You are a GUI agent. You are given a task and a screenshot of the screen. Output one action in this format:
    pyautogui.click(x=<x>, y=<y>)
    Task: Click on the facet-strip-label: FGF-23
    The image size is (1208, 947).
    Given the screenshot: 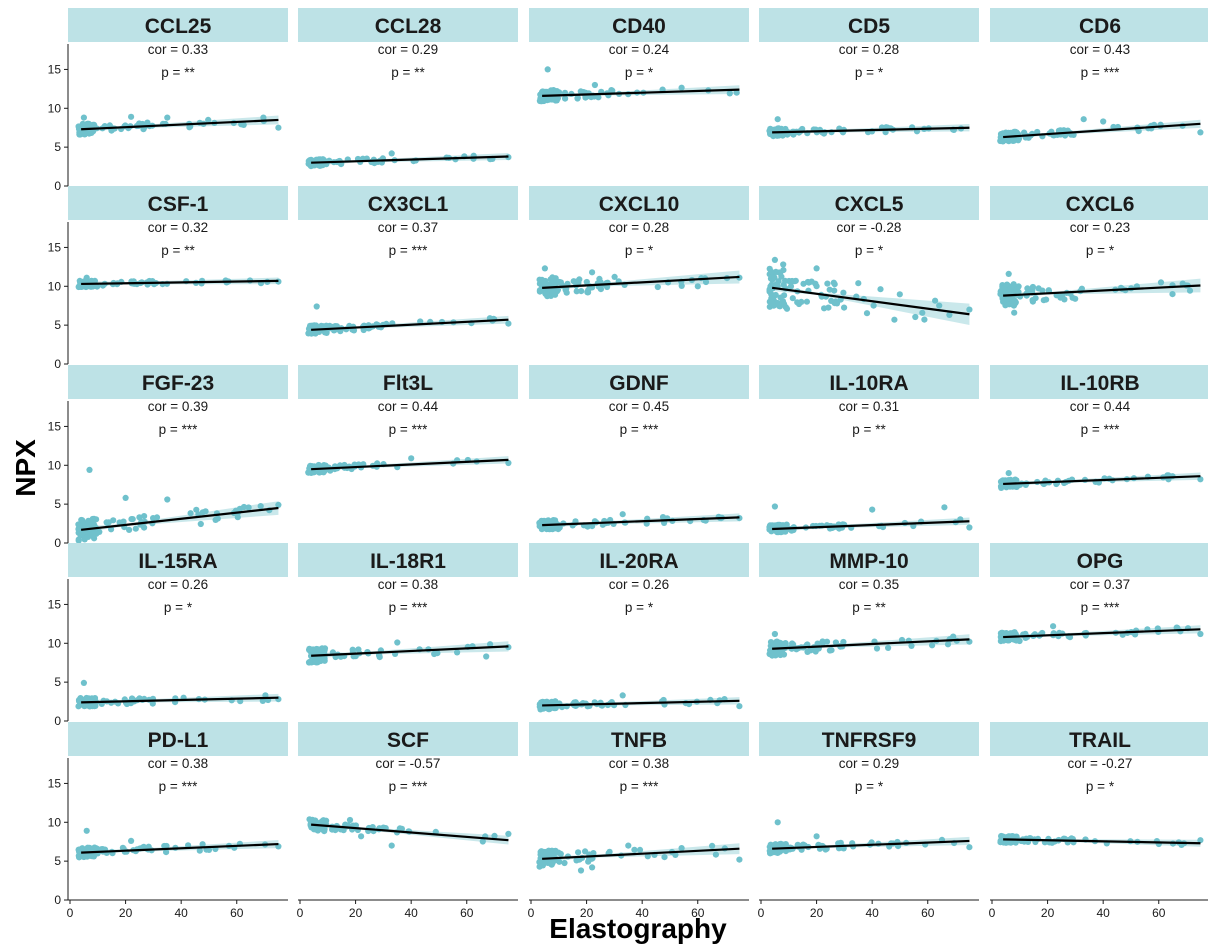 What is the action you would take?
    pyautogui.click(x=178, y=383)
    